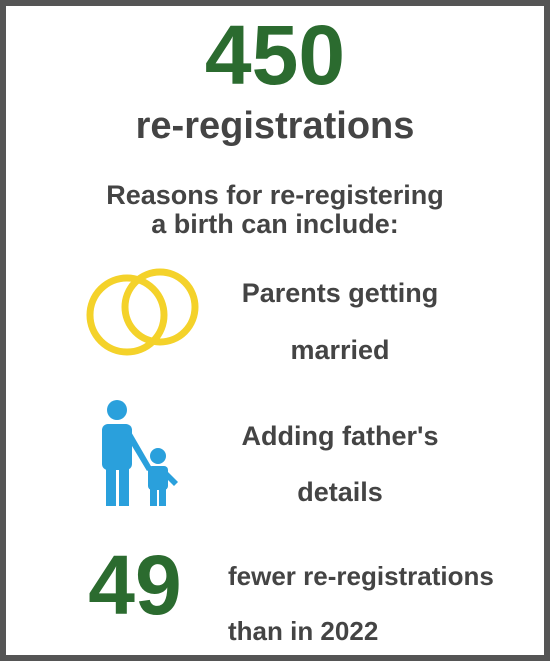  What do you see at coordinates (303, 631) in the screenshot?
I see `change-text: than in 2022` at bounding box center [303, 631].